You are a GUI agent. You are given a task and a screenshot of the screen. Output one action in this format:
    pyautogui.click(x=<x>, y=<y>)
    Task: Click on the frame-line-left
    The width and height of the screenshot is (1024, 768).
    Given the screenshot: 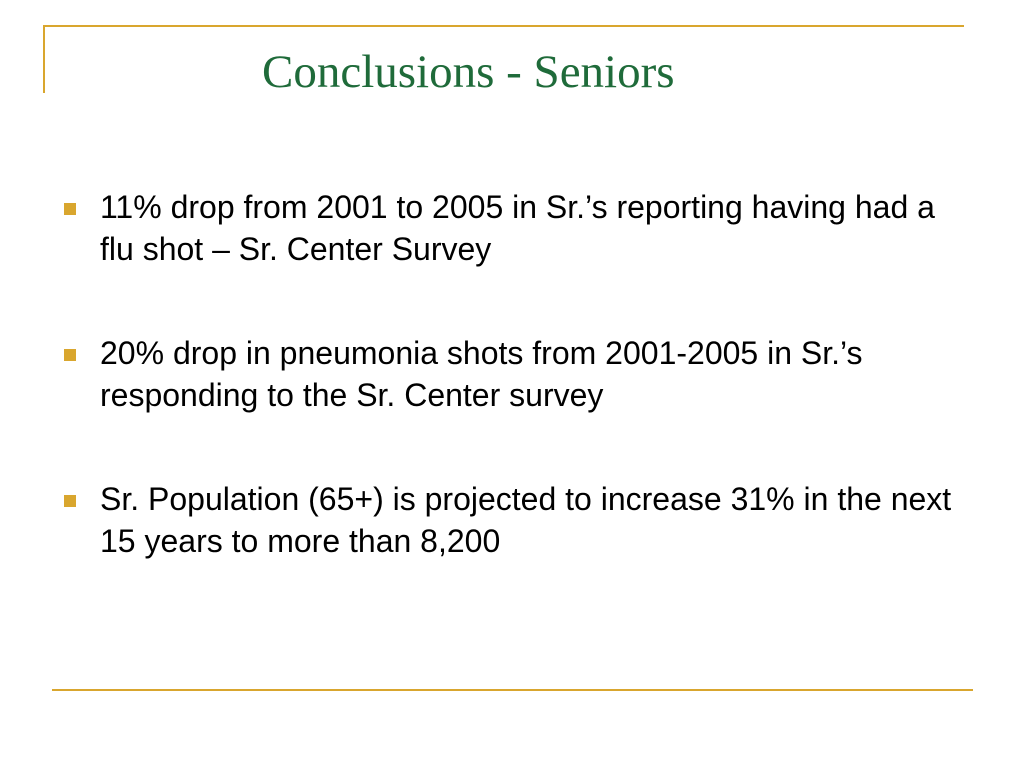 What is the action you would take?
    pyautogui.click(x=44, y=59)
    